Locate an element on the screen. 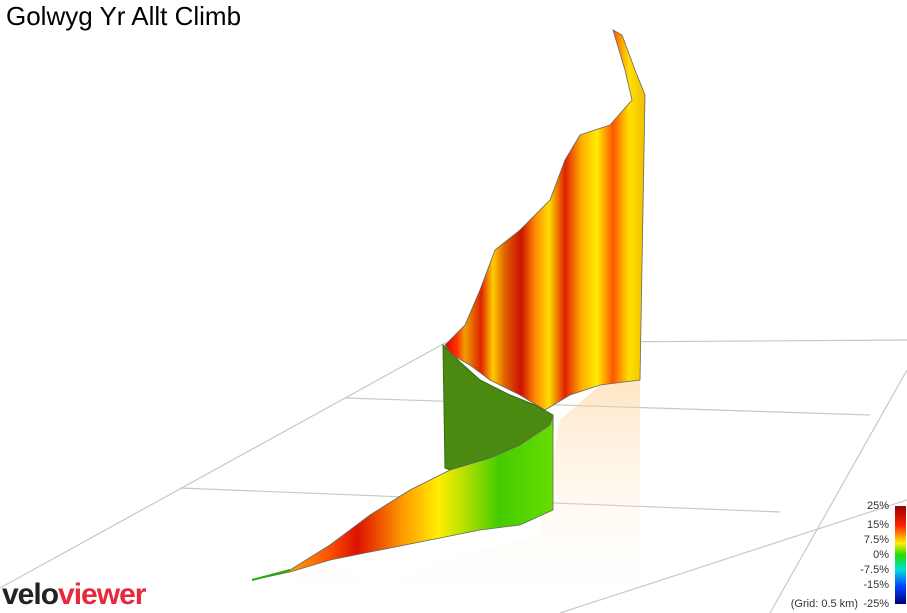  scale-label: 15% is located at coordinates (878, 525).